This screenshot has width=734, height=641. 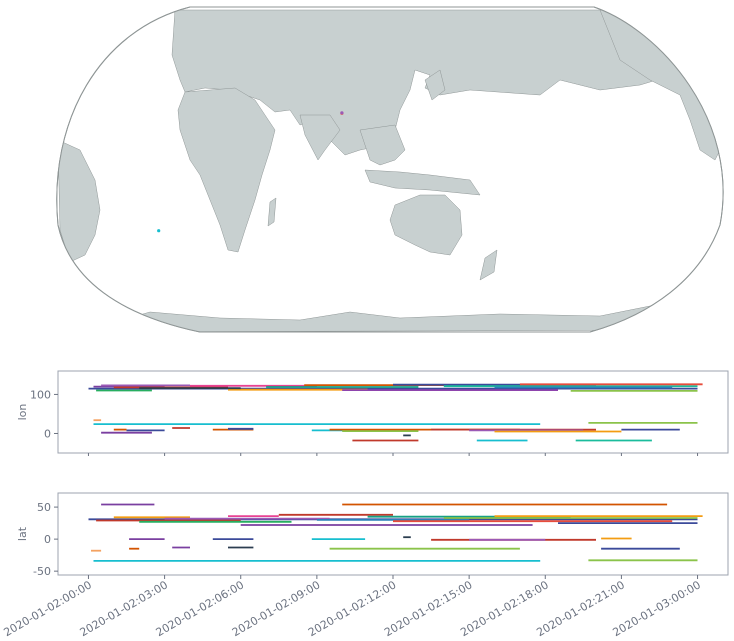 I want to click on land-antarctica, so click(x=401, y=315).